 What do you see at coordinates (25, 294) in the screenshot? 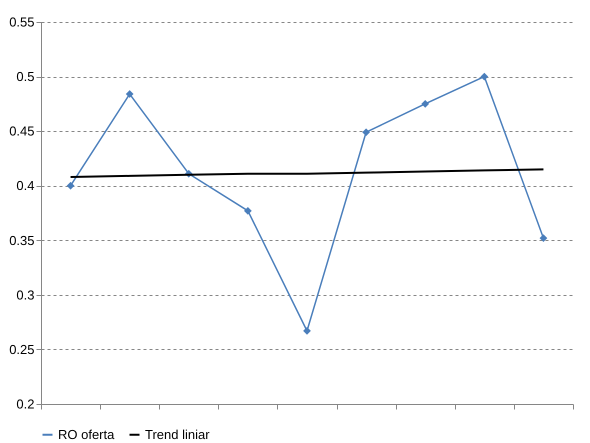
I see `y-tick-label: 0.3` at bounding box center [25, 294].